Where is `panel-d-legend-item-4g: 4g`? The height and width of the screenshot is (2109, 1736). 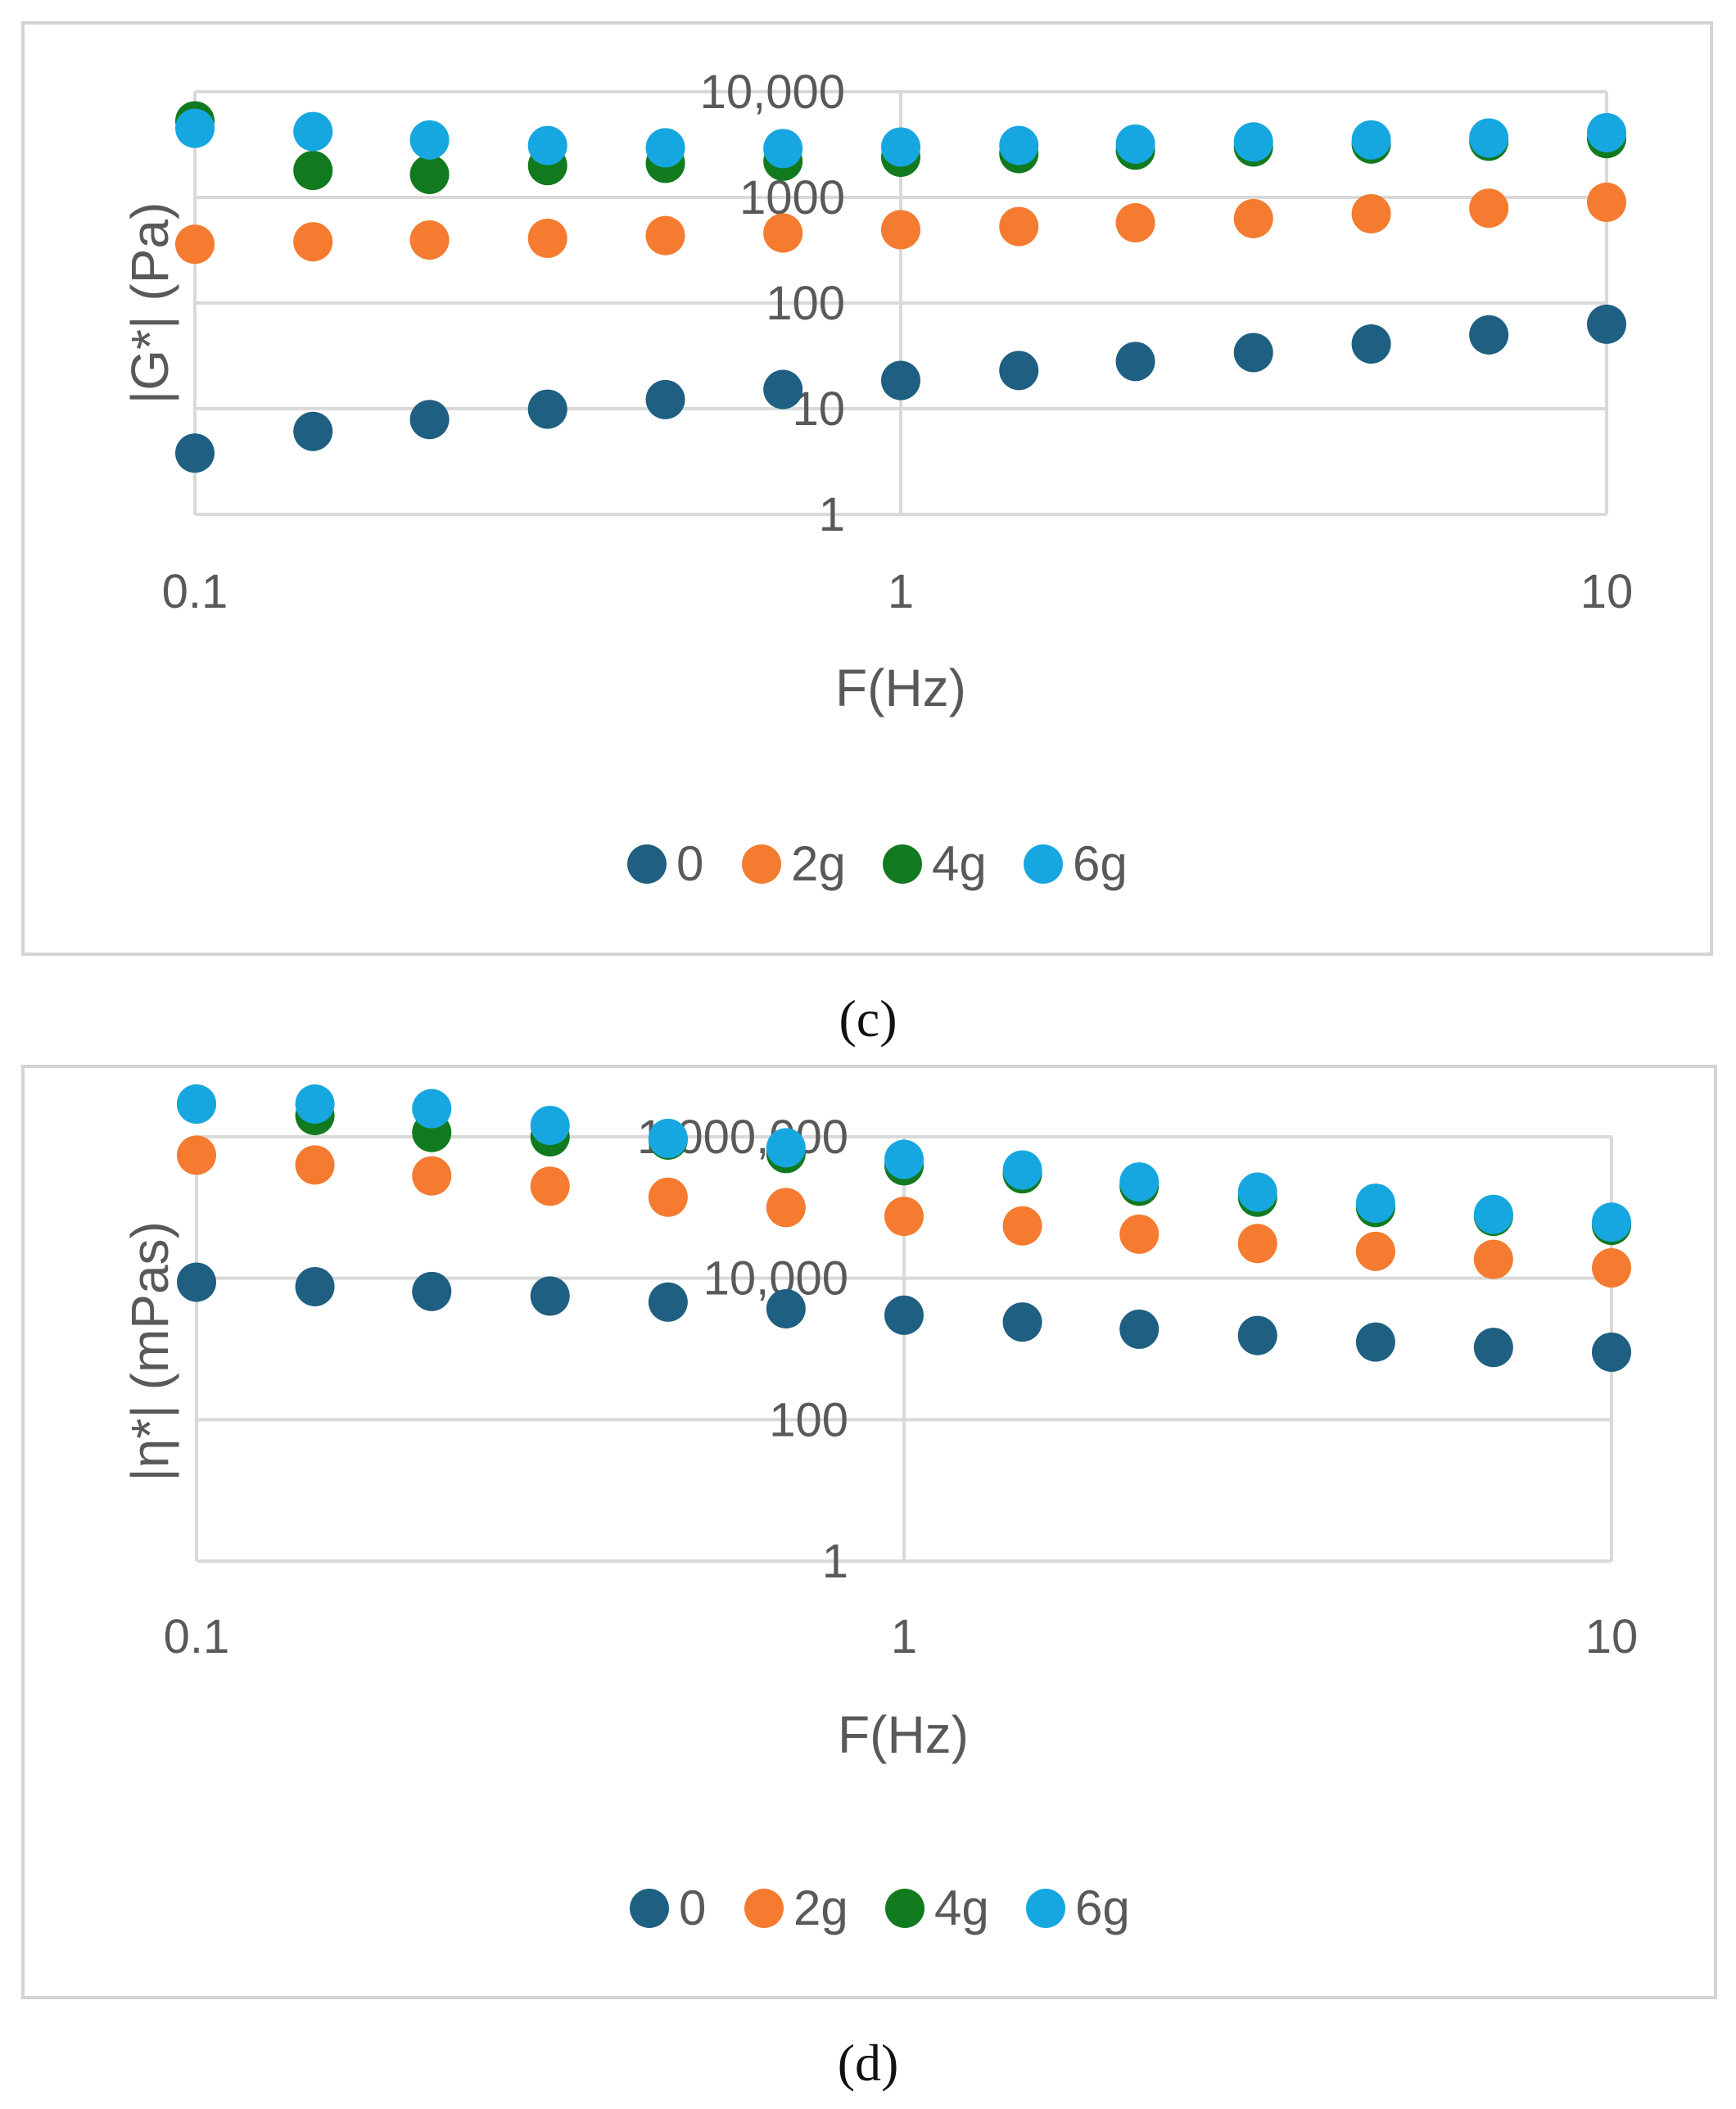
panel-d-legend-item-4g: 4g is located at coordinates (937, 1908).